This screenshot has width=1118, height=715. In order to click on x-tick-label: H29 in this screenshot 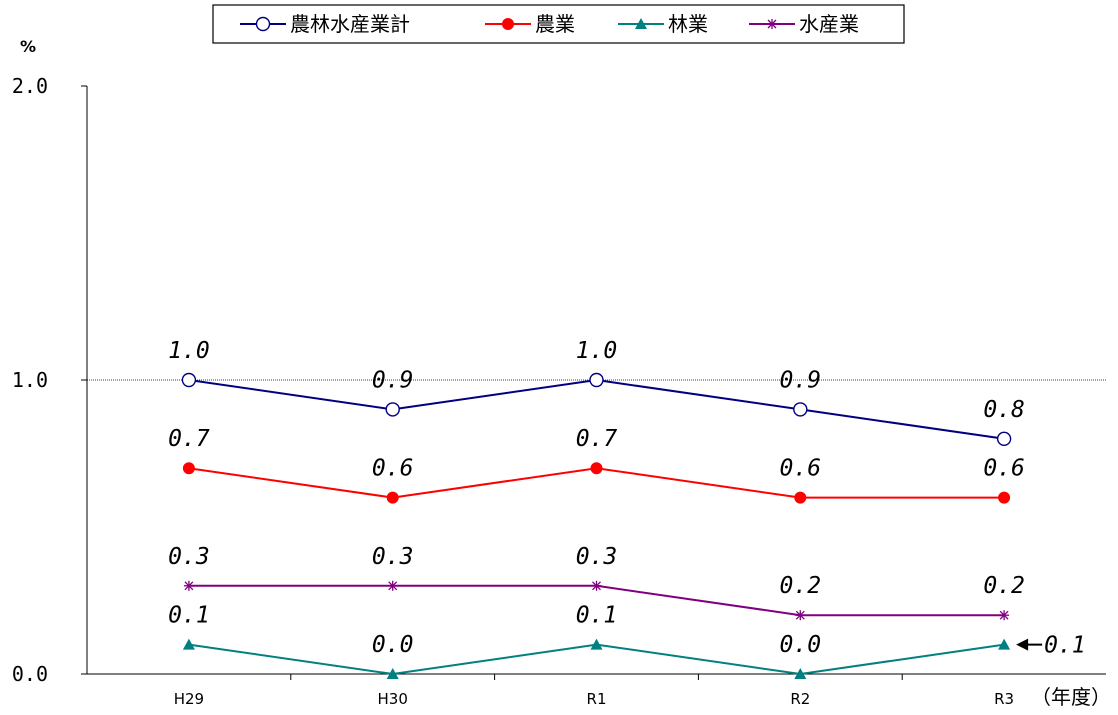, I will do `click(189, 699)`.